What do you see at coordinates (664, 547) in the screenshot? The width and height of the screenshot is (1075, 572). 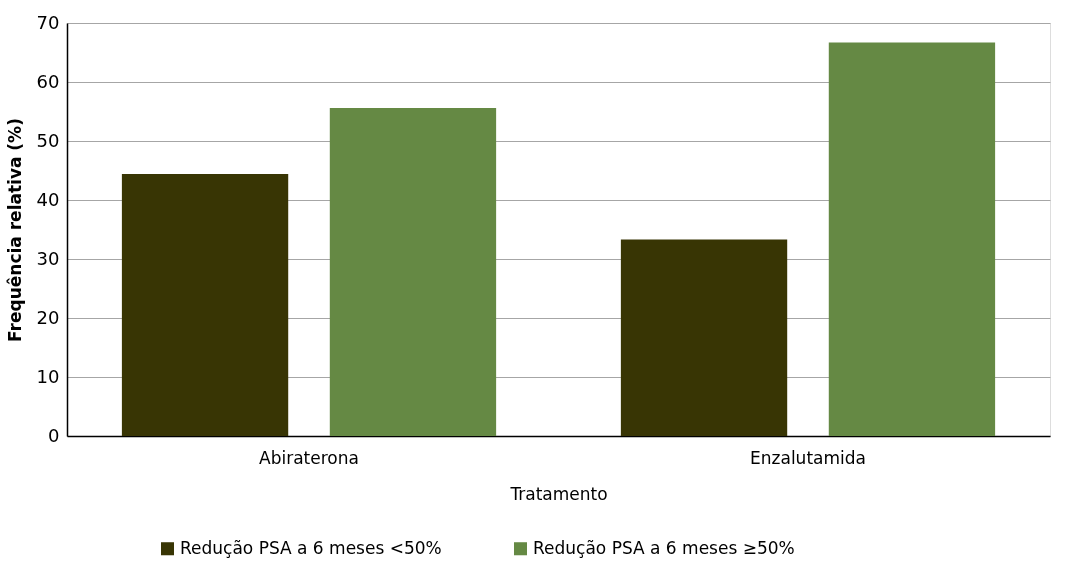 I see `legend-label: Redução PSA a 6 meses ≥50%` at bounding box center [664, 547].